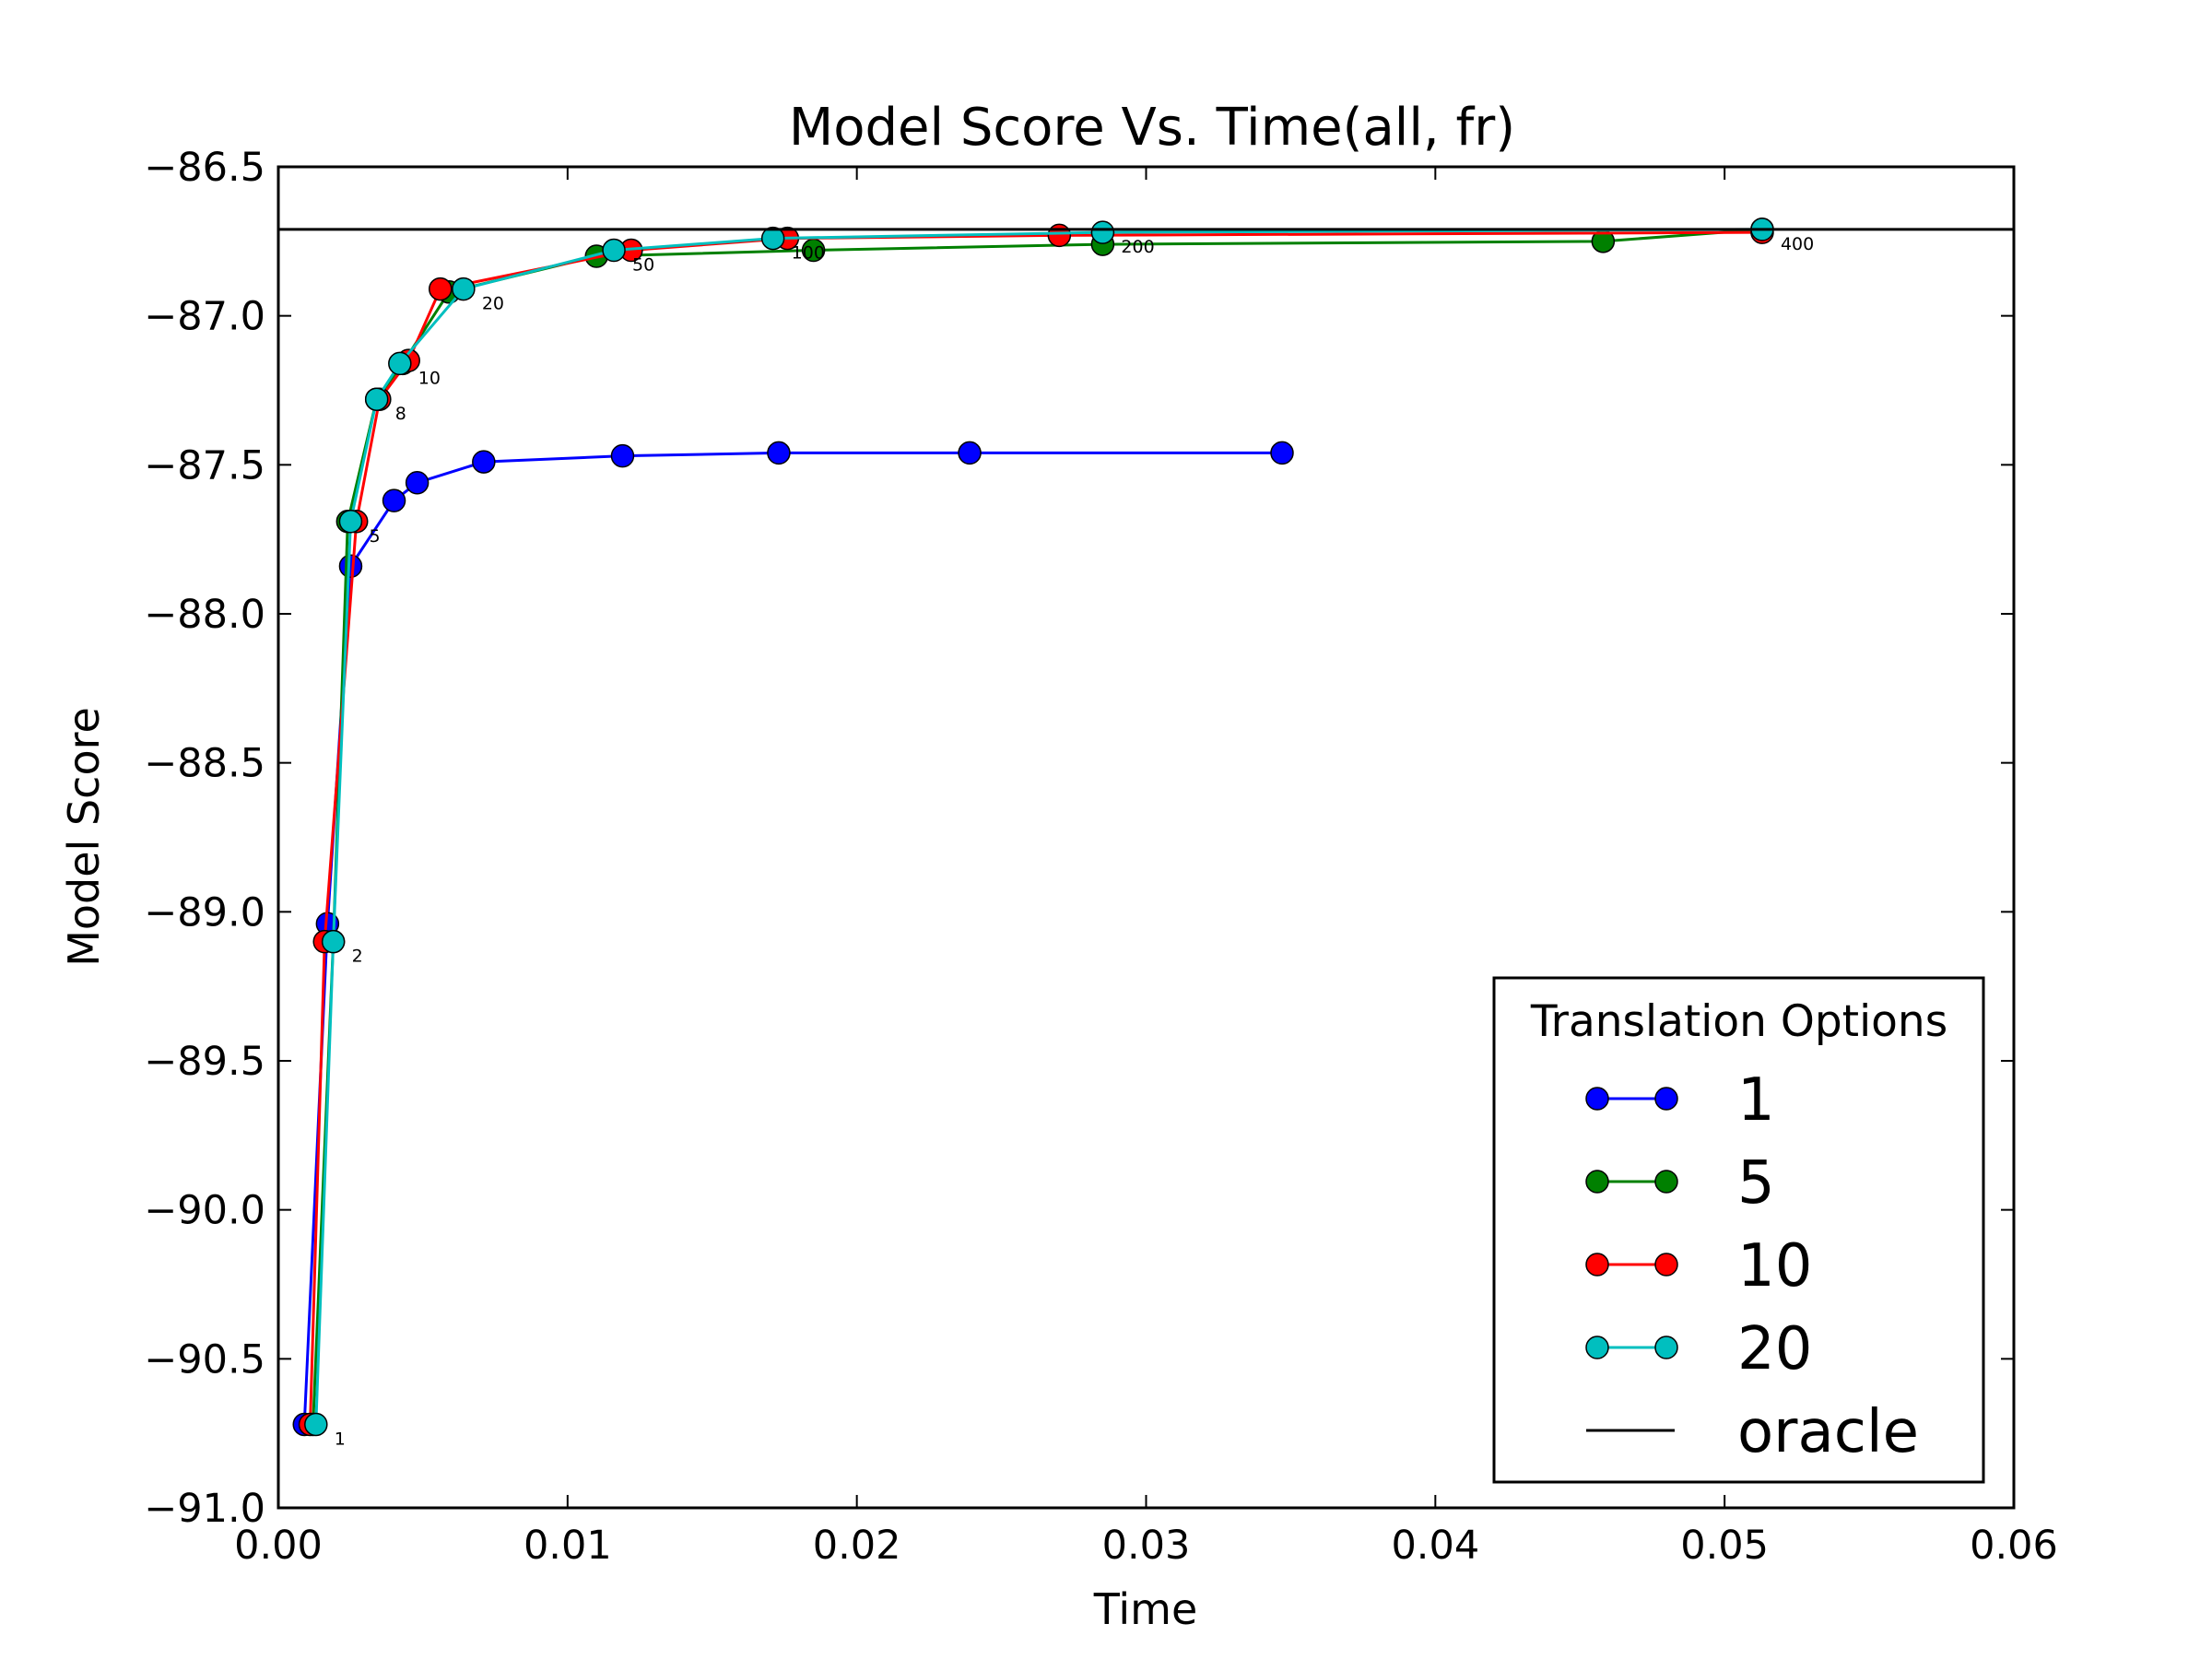 The height and width of the screenshot is (1659, 2212). Describe the element at coordinates (1774, 1349) in the screenshot. I see `legend-label-20: 20` at that location.